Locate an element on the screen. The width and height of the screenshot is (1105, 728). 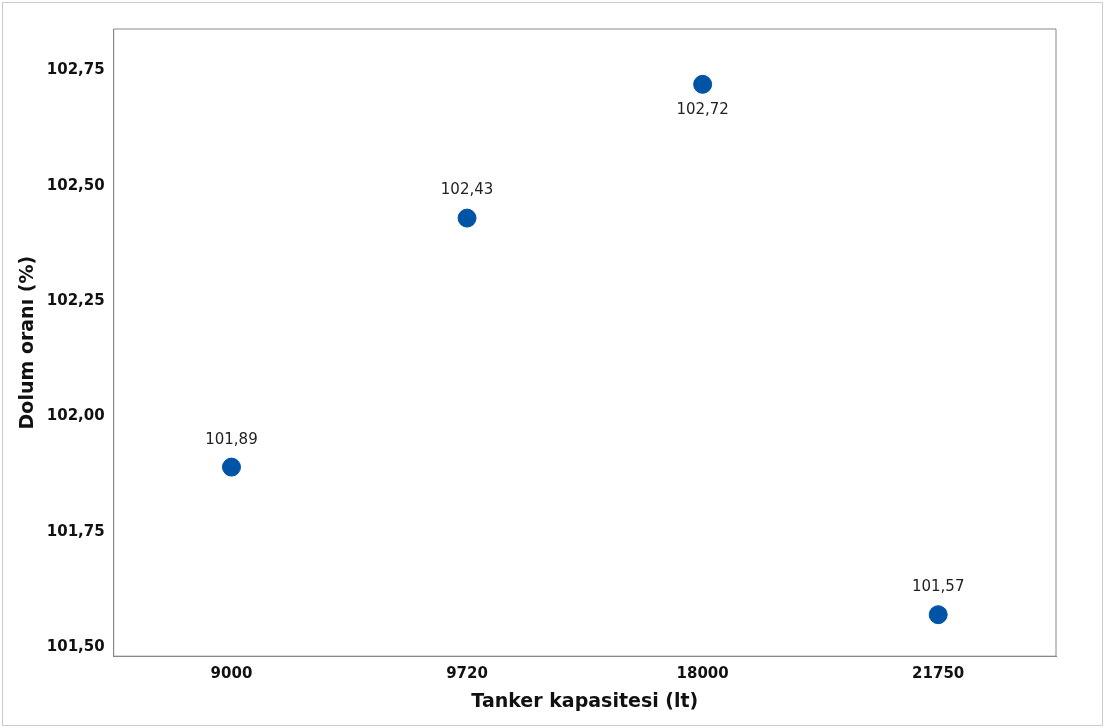
y-tick-label: 102,75 is located at coordinates (75, 69).